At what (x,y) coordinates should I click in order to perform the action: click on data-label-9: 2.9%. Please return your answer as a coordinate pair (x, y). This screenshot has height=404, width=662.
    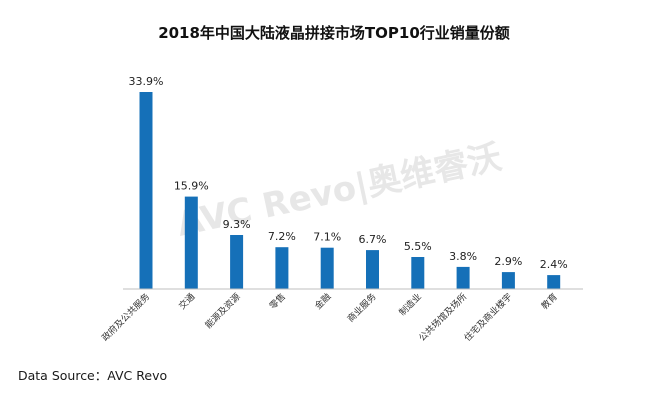
    Looking at the image, I should click on (508, 261).